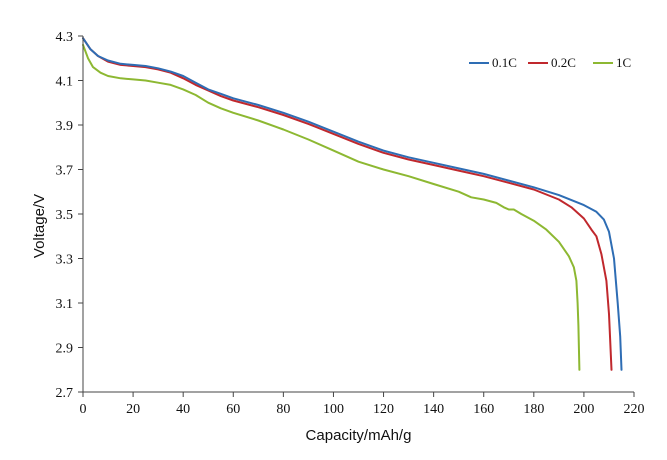 The height and width of the screenshot is (460, 667). What do you see at coordinates (483, 409) in the screenshot?
I see `x-tick-label: 160` at bounding box center [483, 409].